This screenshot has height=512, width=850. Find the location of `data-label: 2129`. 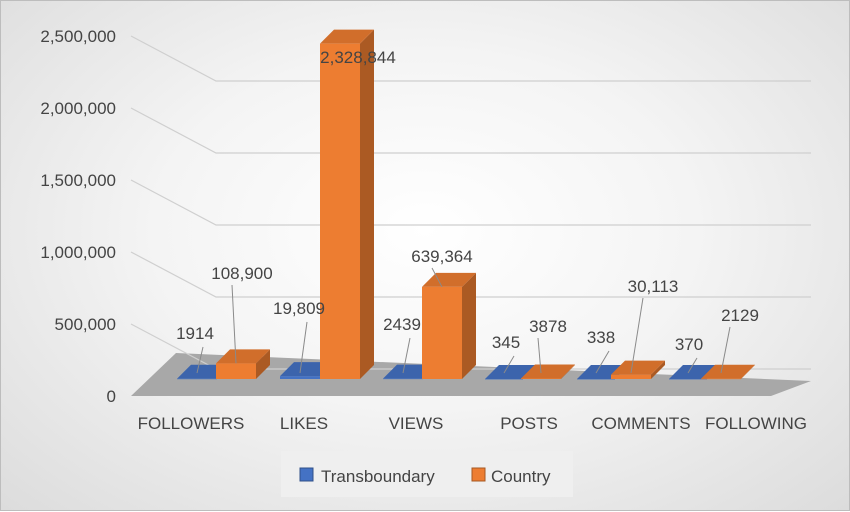

data-label: 2129 is located at coordinates (740, 315).